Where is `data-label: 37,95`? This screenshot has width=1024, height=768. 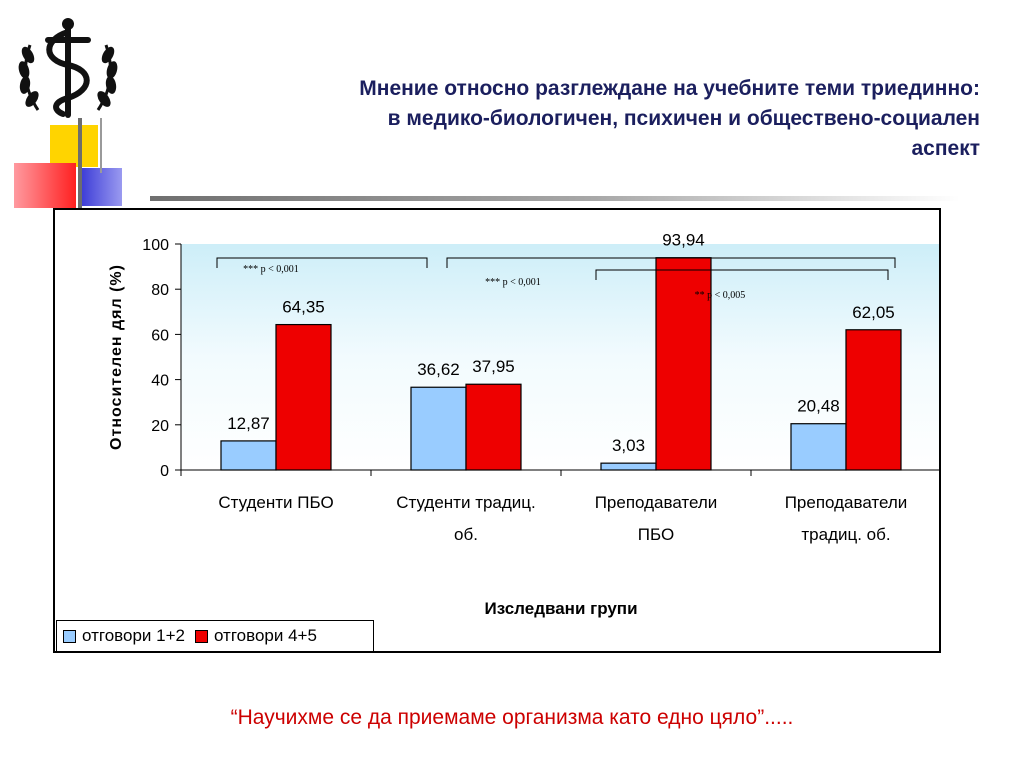 data-label: 37,95 is located at coordinates (493, 366).